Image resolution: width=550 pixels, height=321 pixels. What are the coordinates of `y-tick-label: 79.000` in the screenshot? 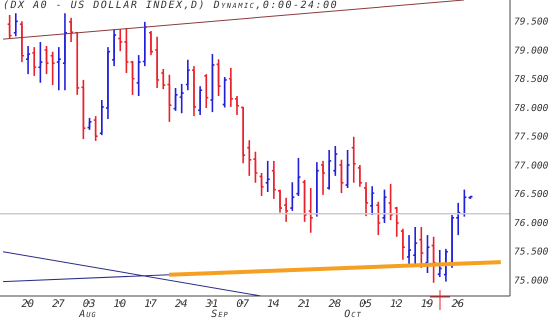 It's located at (531, 50).